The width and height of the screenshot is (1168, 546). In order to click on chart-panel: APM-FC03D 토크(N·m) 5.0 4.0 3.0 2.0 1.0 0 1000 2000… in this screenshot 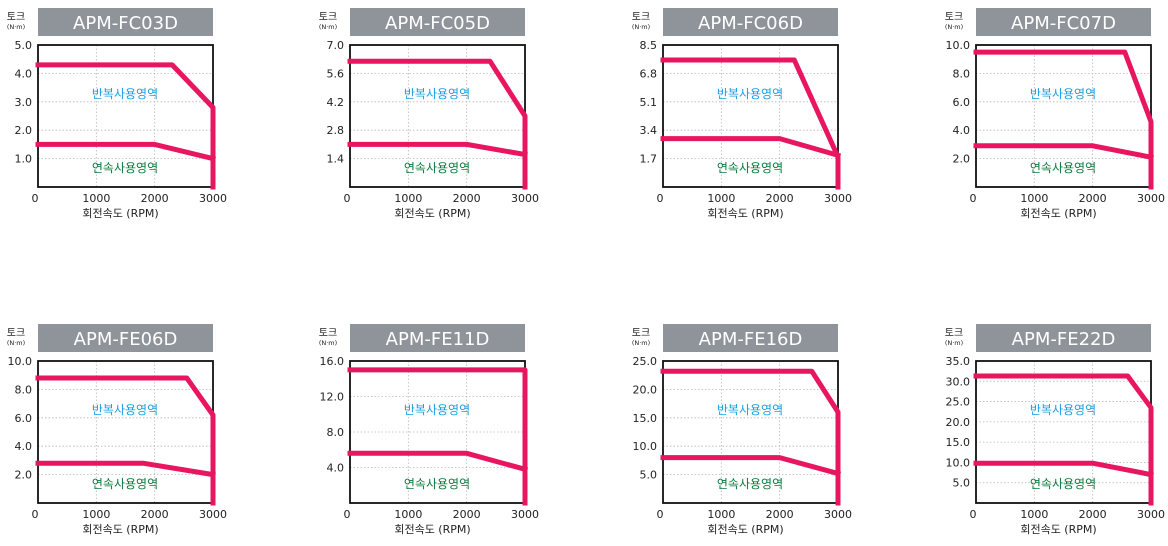, I will do `click(117, 114)`.